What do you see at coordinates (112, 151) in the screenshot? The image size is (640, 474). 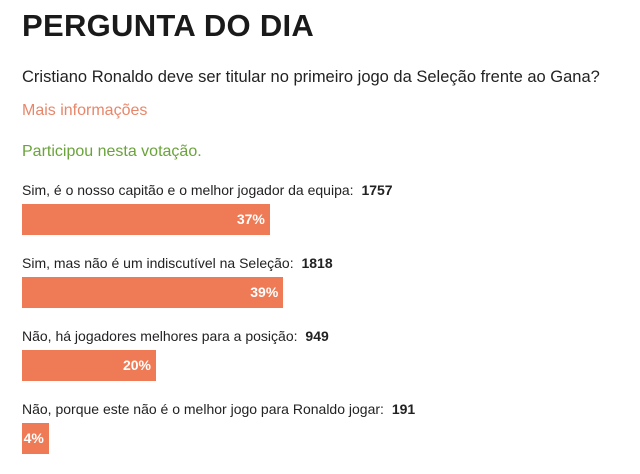 I see `voted-status: Participou nesta votação.` at bounding box center [112, 151].